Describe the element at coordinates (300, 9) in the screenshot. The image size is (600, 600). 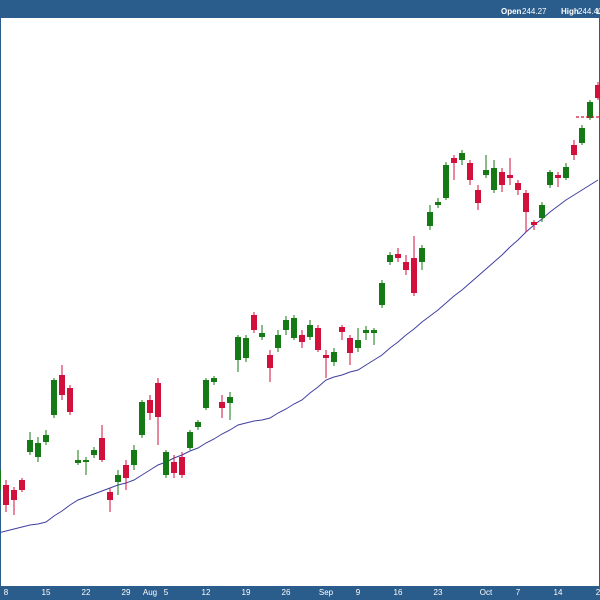
I see `header-bar` at that location.